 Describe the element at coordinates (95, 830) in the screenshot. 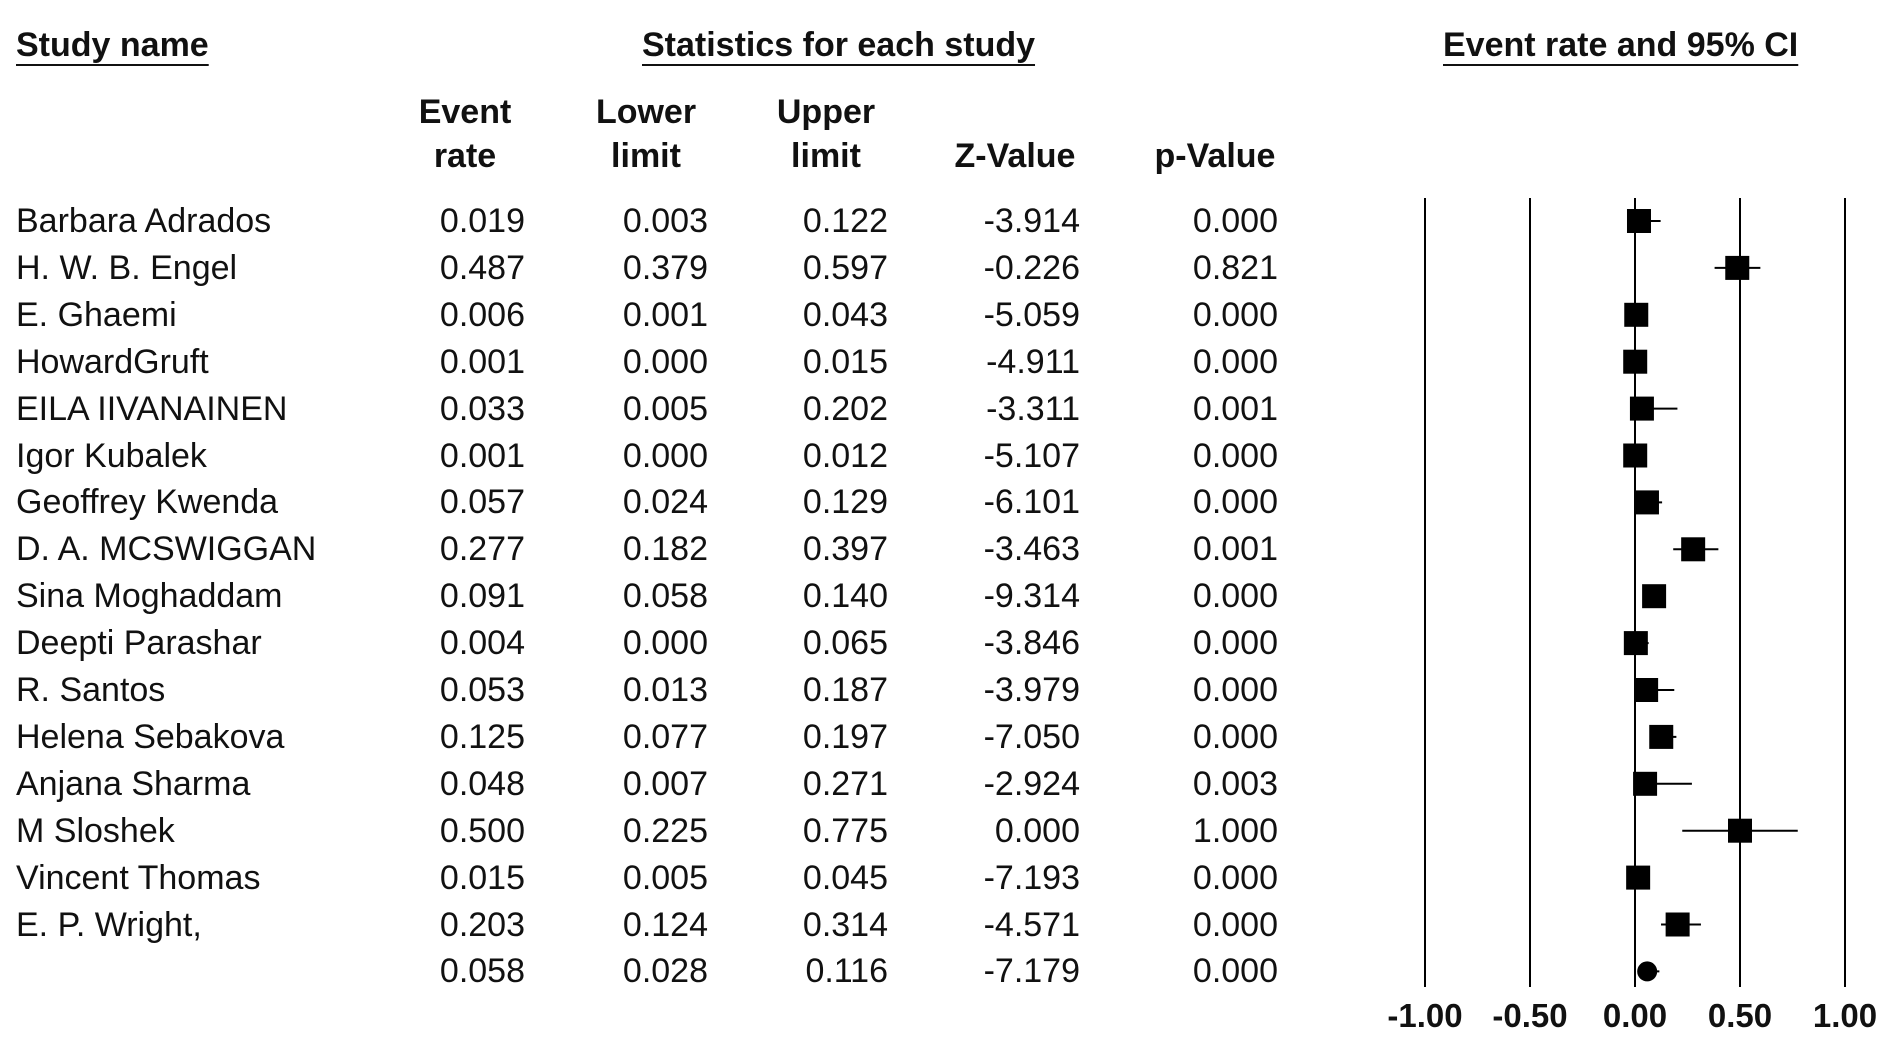

I see `study-name-cell: M Sloshek` at that location.